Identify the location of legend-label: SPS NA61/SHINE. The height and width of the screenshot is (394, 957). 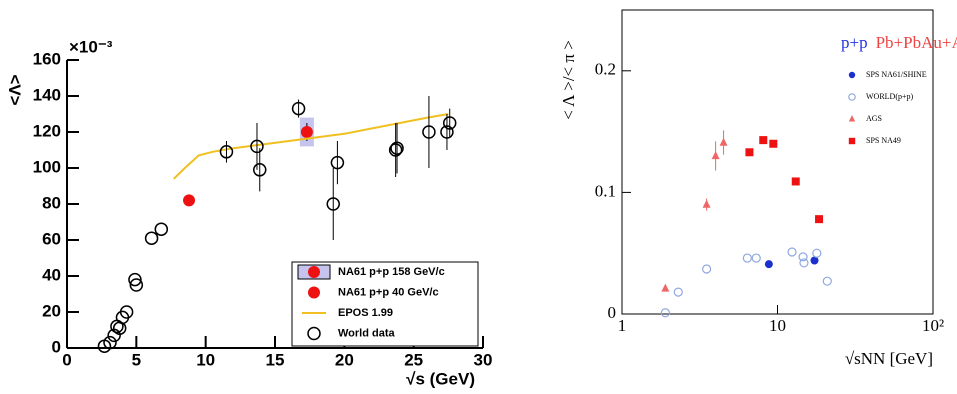
(896, 74).